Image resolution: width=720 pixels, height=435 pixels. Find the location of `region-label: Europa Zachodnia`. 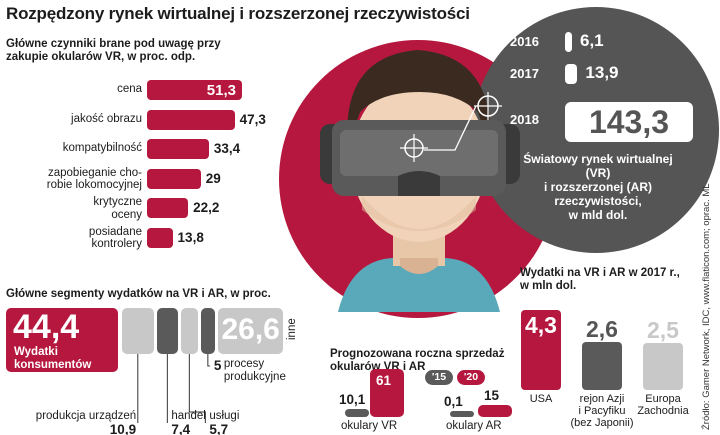

region-label: Europa Zachodnia is located at coordinates (663, 405).